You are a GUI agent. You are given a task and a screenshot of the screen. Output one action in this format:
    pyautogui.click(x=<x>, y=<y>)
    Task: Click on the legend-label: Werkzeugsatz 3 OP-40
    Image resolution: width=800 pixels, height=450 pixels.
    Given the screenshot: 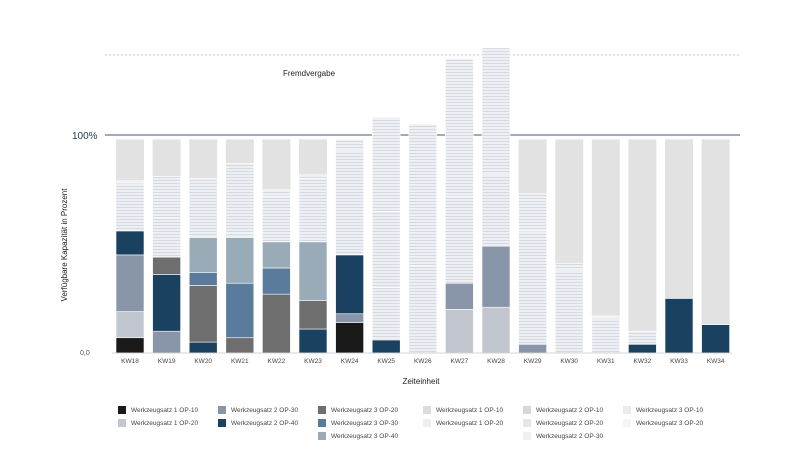 What is the action you would take?
    pyautogui.click(x=365, y=436)
    